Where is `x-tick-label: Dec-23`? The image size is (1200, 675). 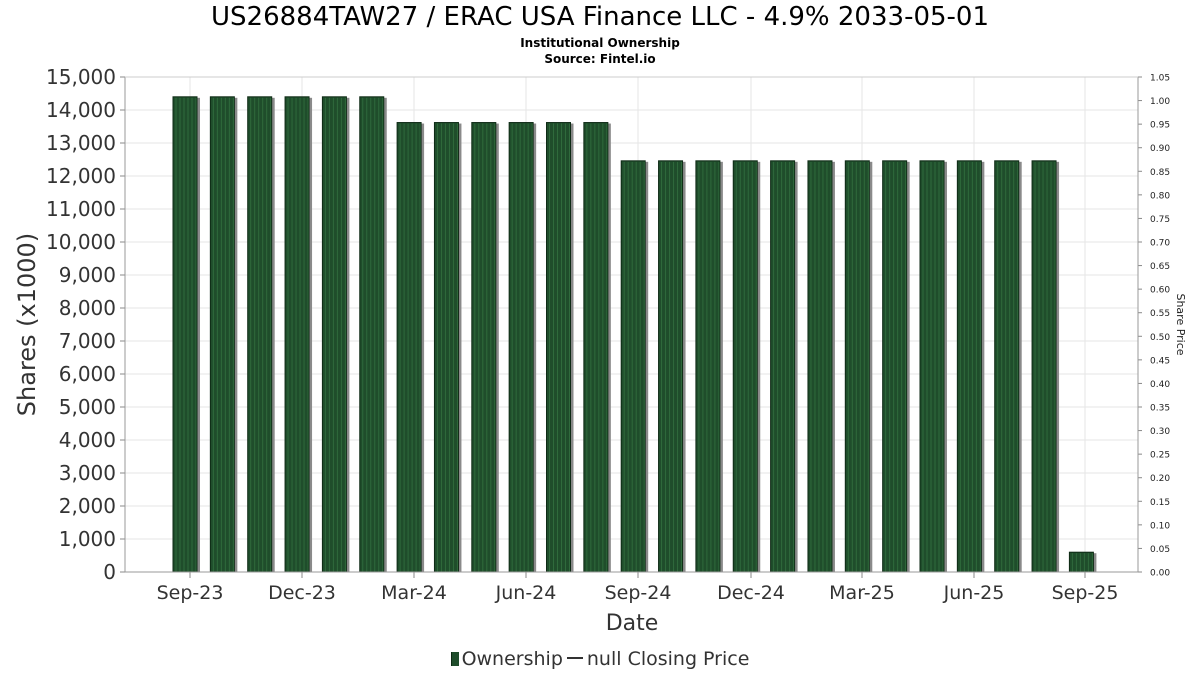
x-tick-label: Dec-23 is located at coordinates (302, 593).